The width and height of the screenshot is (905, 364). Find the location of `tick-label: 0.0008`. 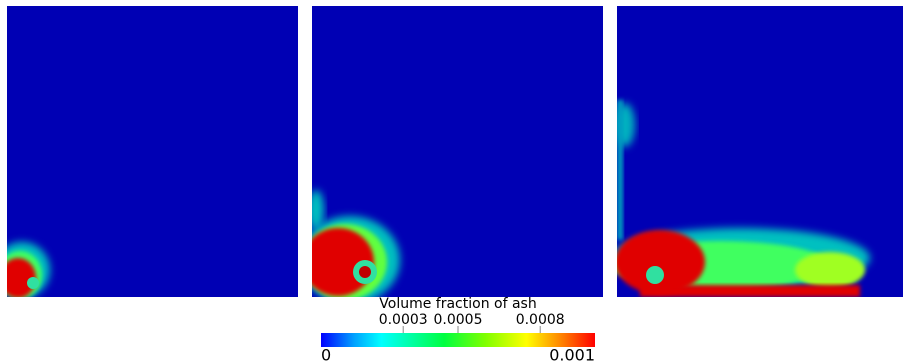

tick-label: 0.0008 is located at coordinates (540, 320).